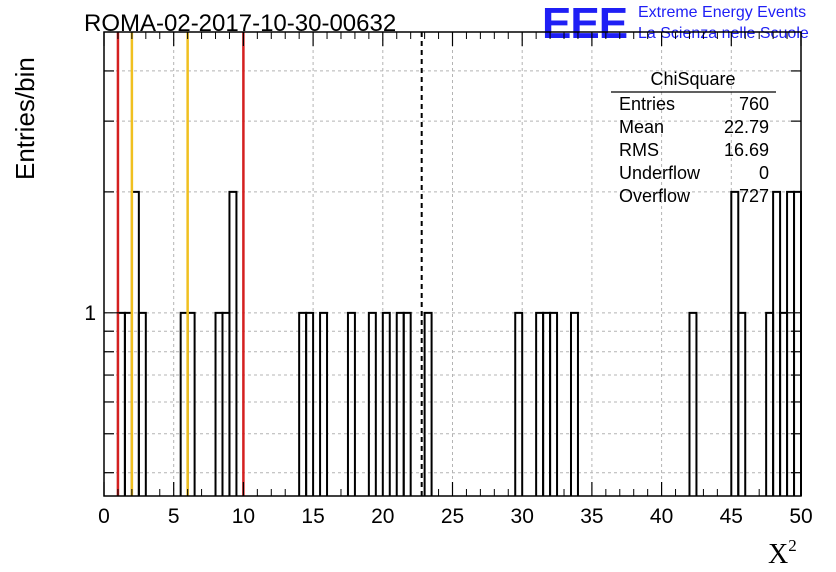  I want to click on y-tick-label: 1, so click(90, 313).